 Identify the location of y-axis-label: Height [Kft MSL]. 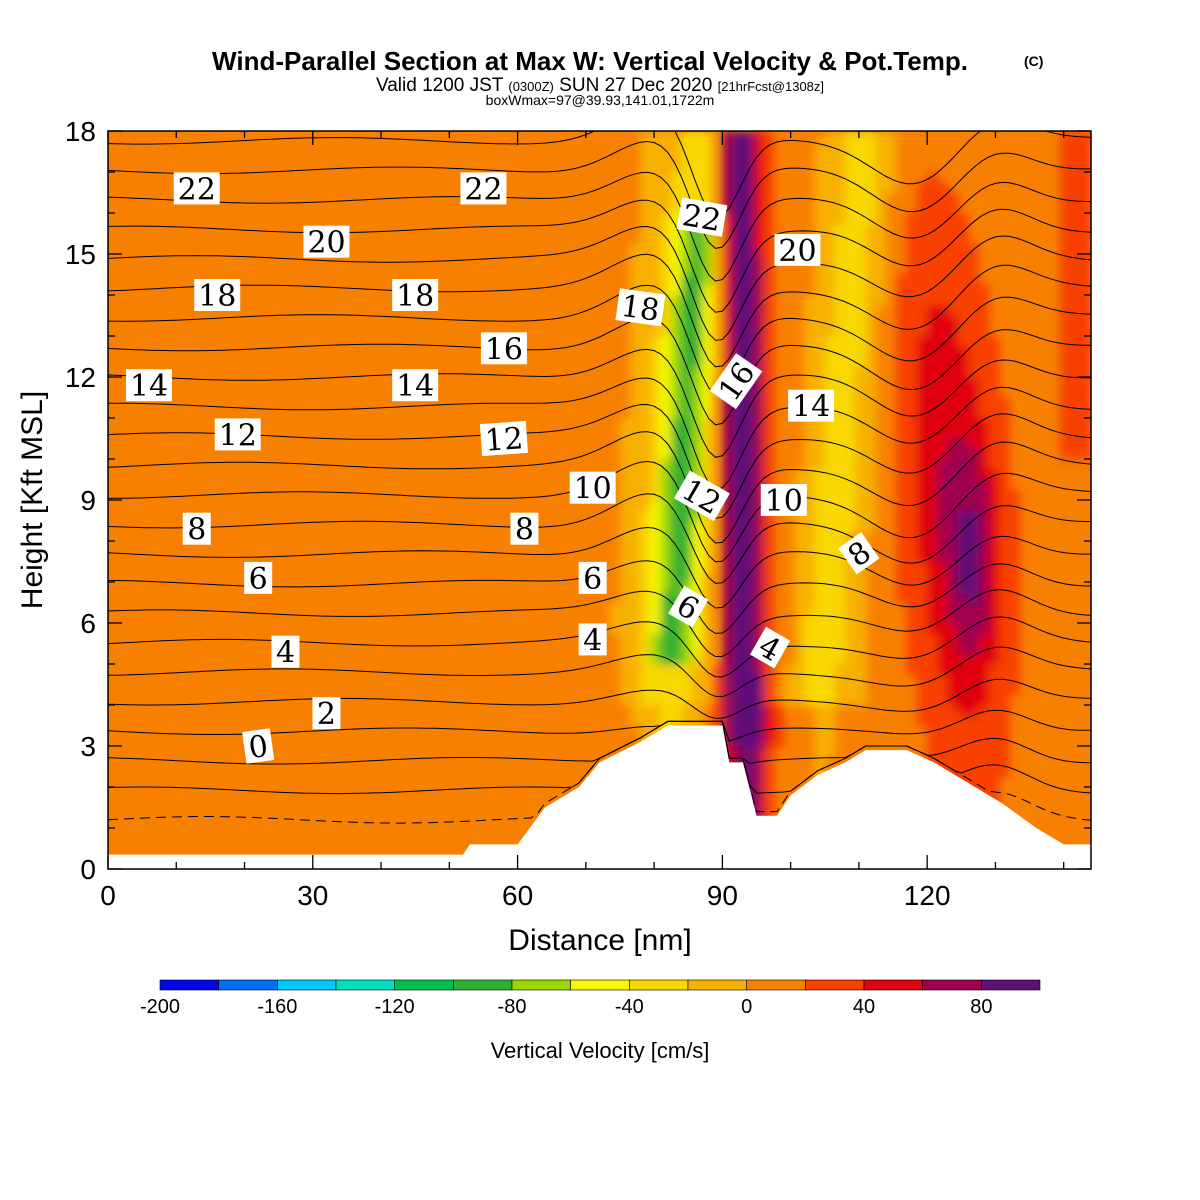
(32, 500).